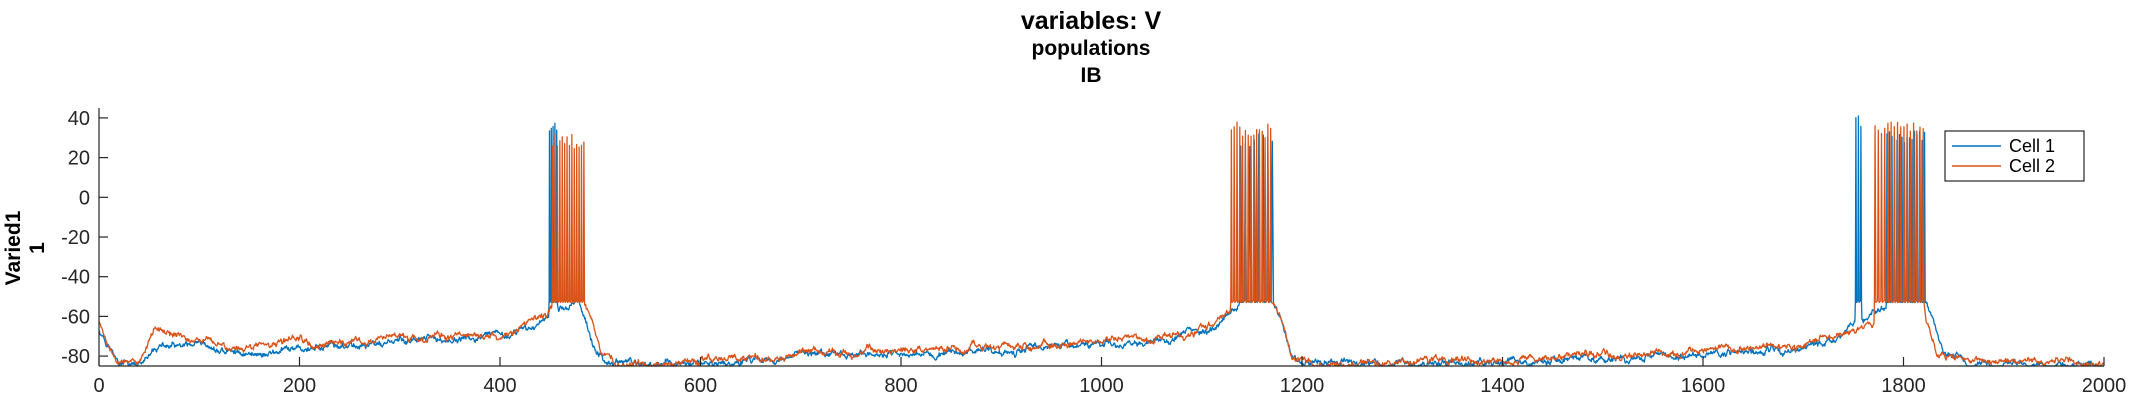 The width and height of the screenshot is (2133, 405). I want to click on y-axis-label-group: Varied1 1, so click(25, 247).